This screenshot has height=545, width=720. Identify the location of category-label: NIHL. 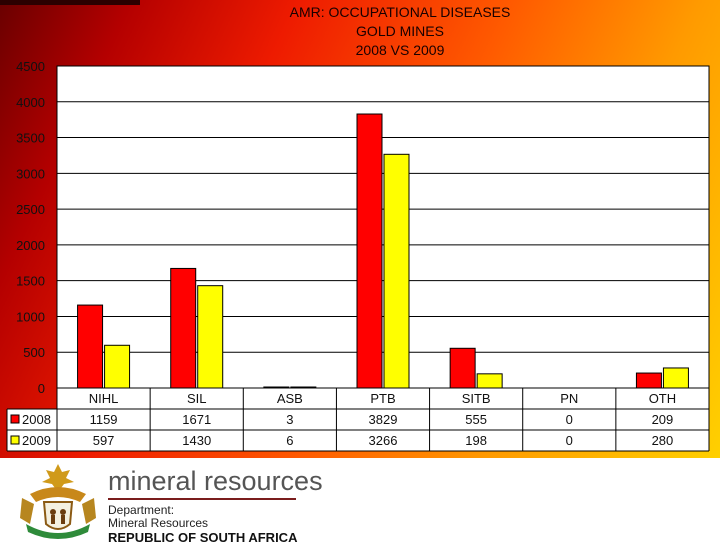
(104, 398).